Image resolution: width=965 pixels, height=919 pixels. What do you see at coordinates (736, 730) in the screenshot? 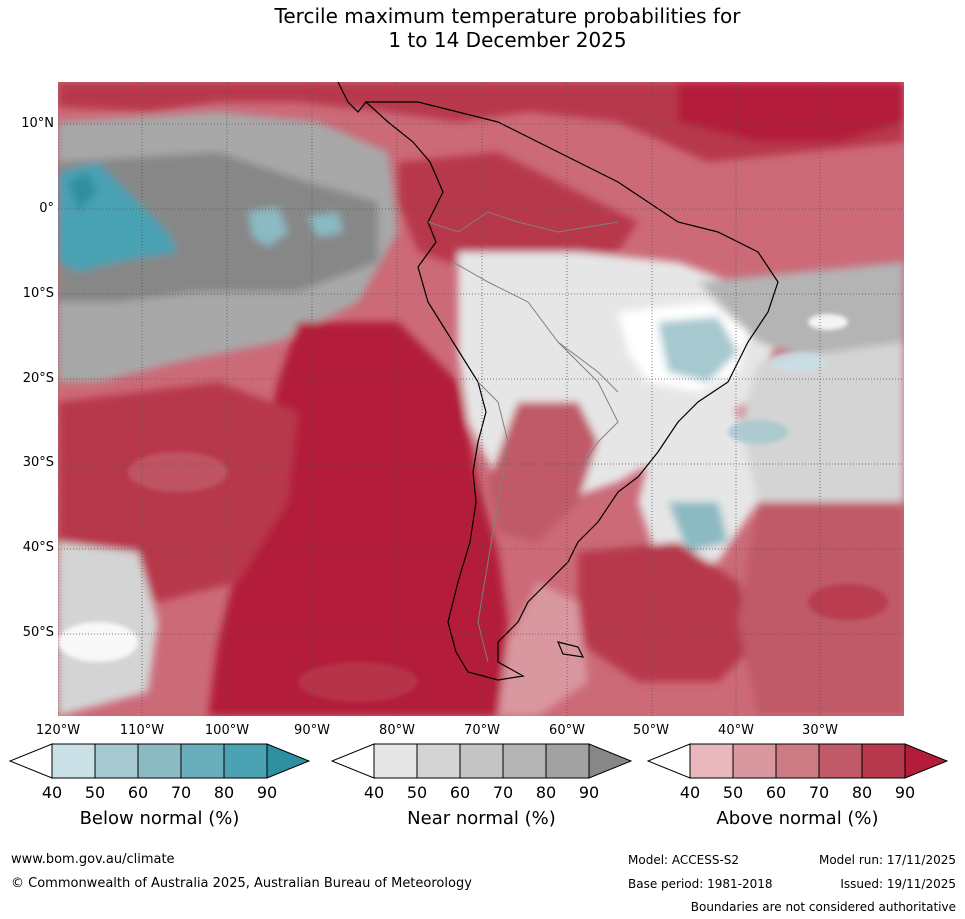
I see `lon-label-40w: 40°W` at bounding box center [736, 730].